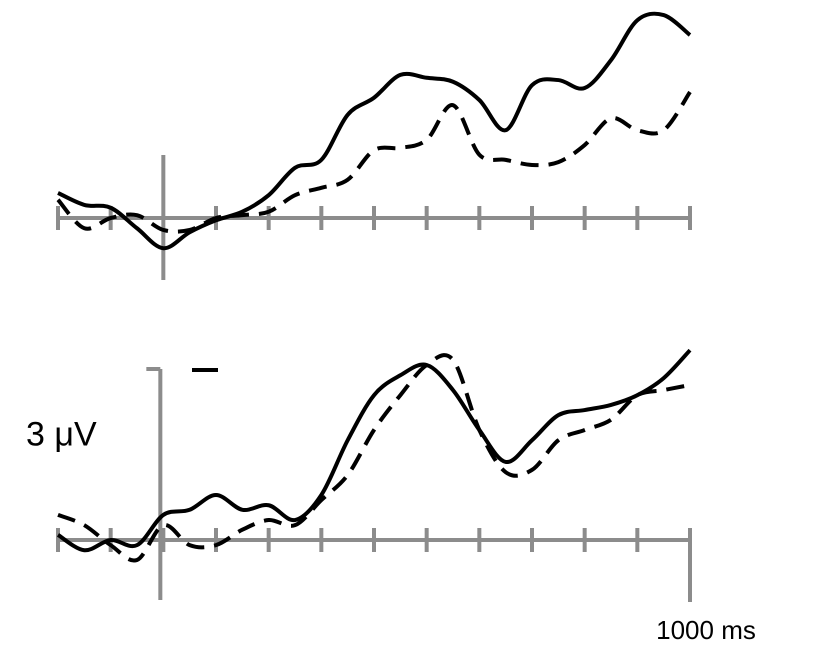  What do you see at coordinates (61, 434) in the screenshot?
I see `scale-label: 3 μV` at bounding box center [61, 434].